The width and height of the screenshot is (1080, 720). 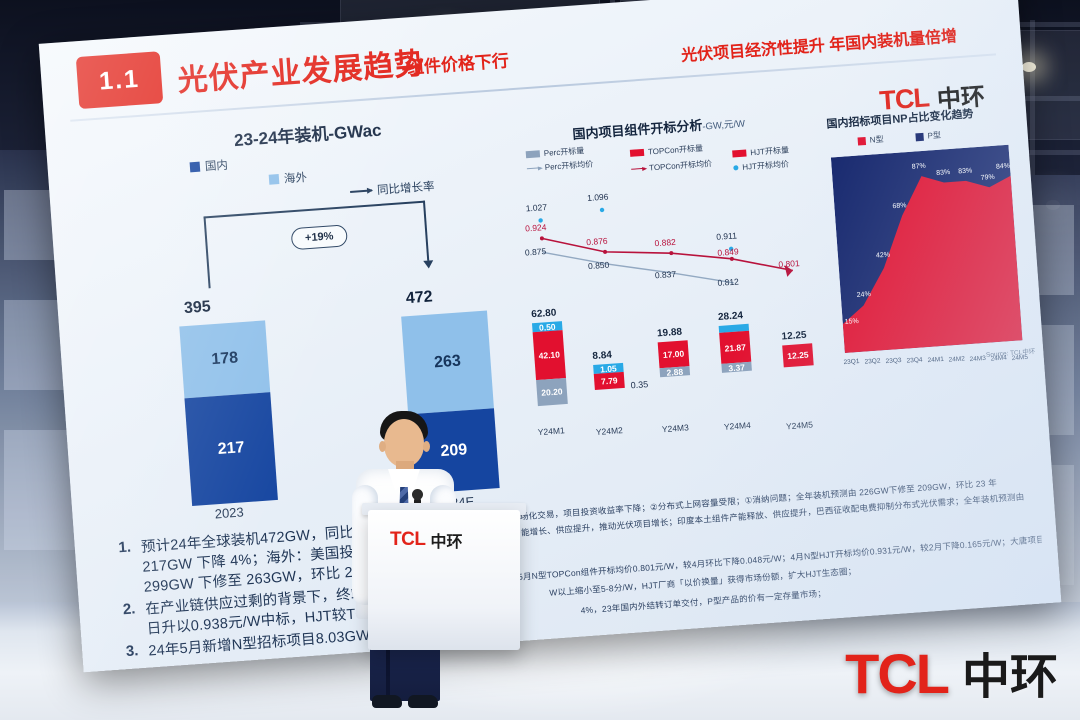 I want to click on legend-swatch-perc-volume, so click(x=533, y=154).